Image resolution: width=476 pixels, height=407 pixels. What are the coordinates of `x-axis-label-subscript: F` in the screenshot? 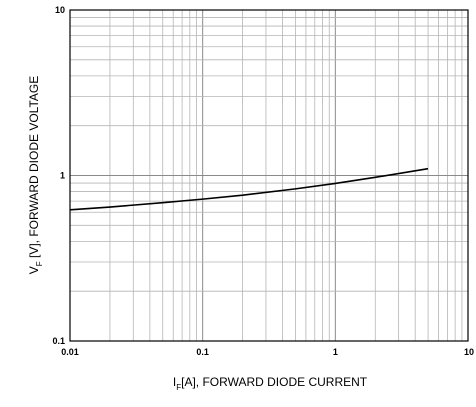 It's located at (178, 387).